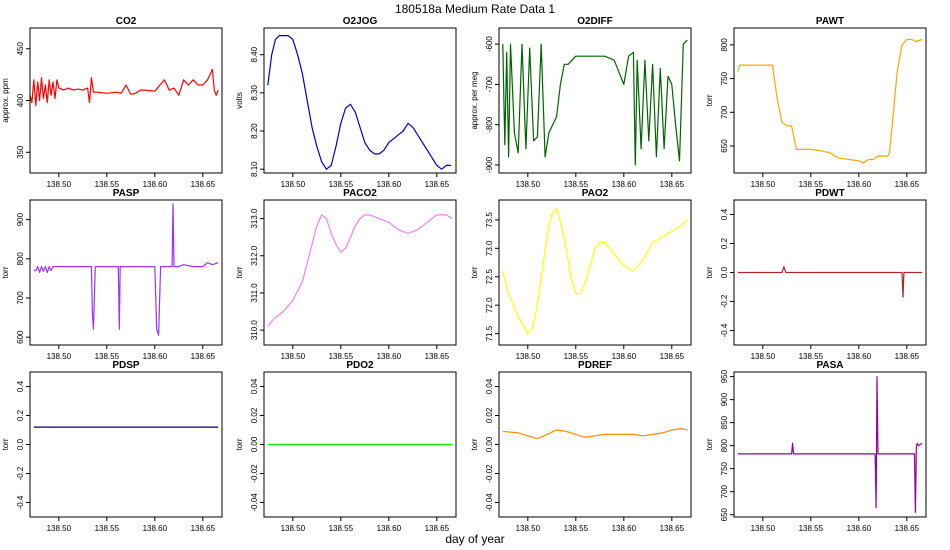 This screenshot has height=550, width=950. Describe the element at coordinates (489, 124) in the screenshot. I see `y-tick-label: -800` at that location.